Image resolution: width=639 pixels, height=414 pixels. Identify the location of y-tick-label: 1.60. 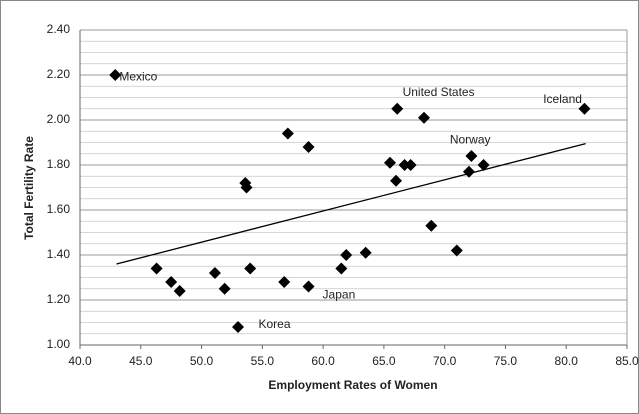
(59, 209).